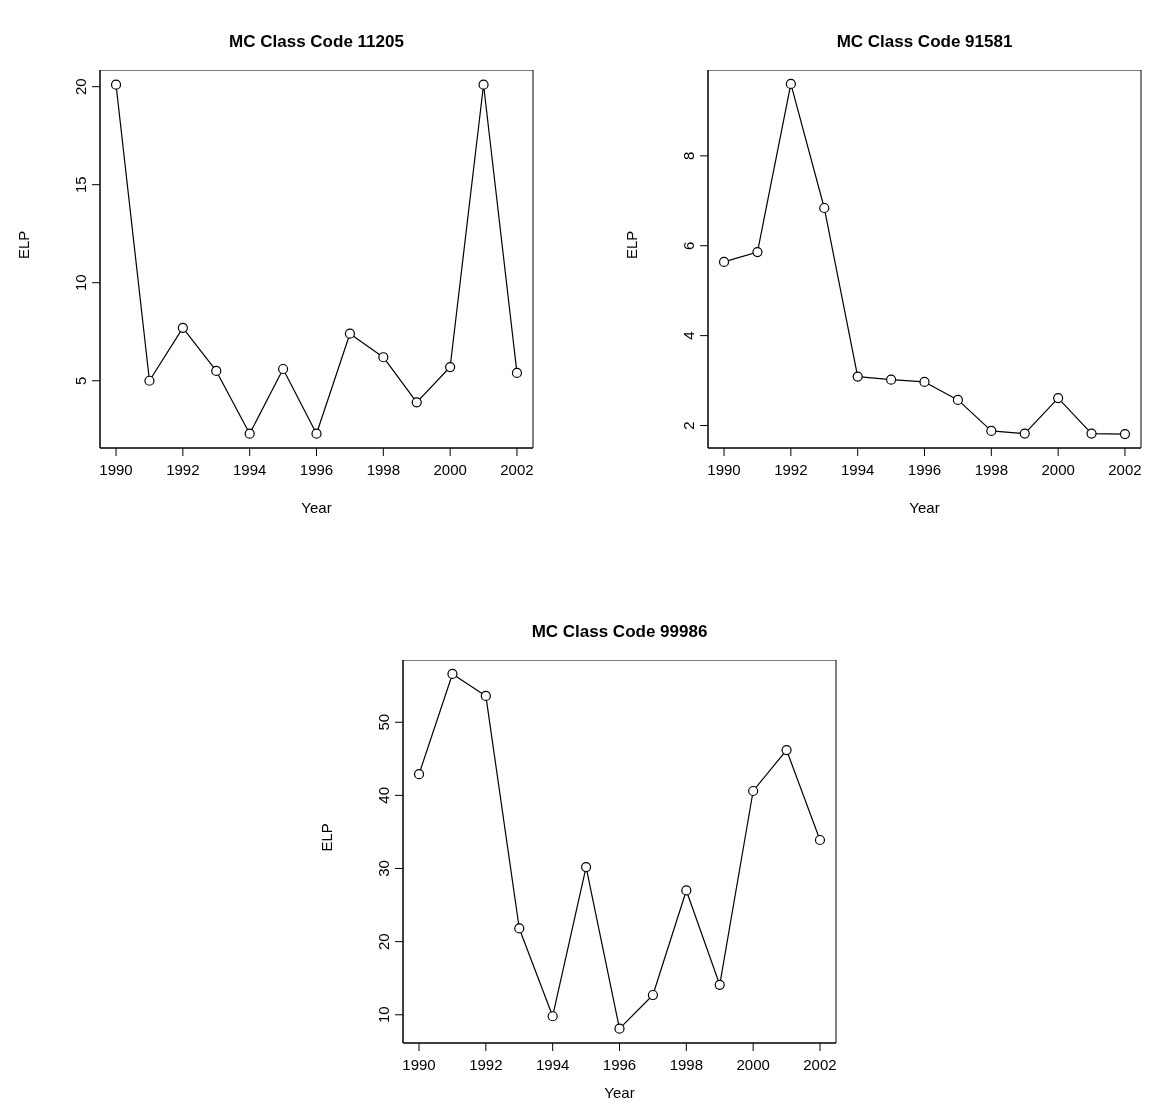 The image size is (1149, 1116). I want to click on chart-title: MC Class Code 91581, so click(924, 42).